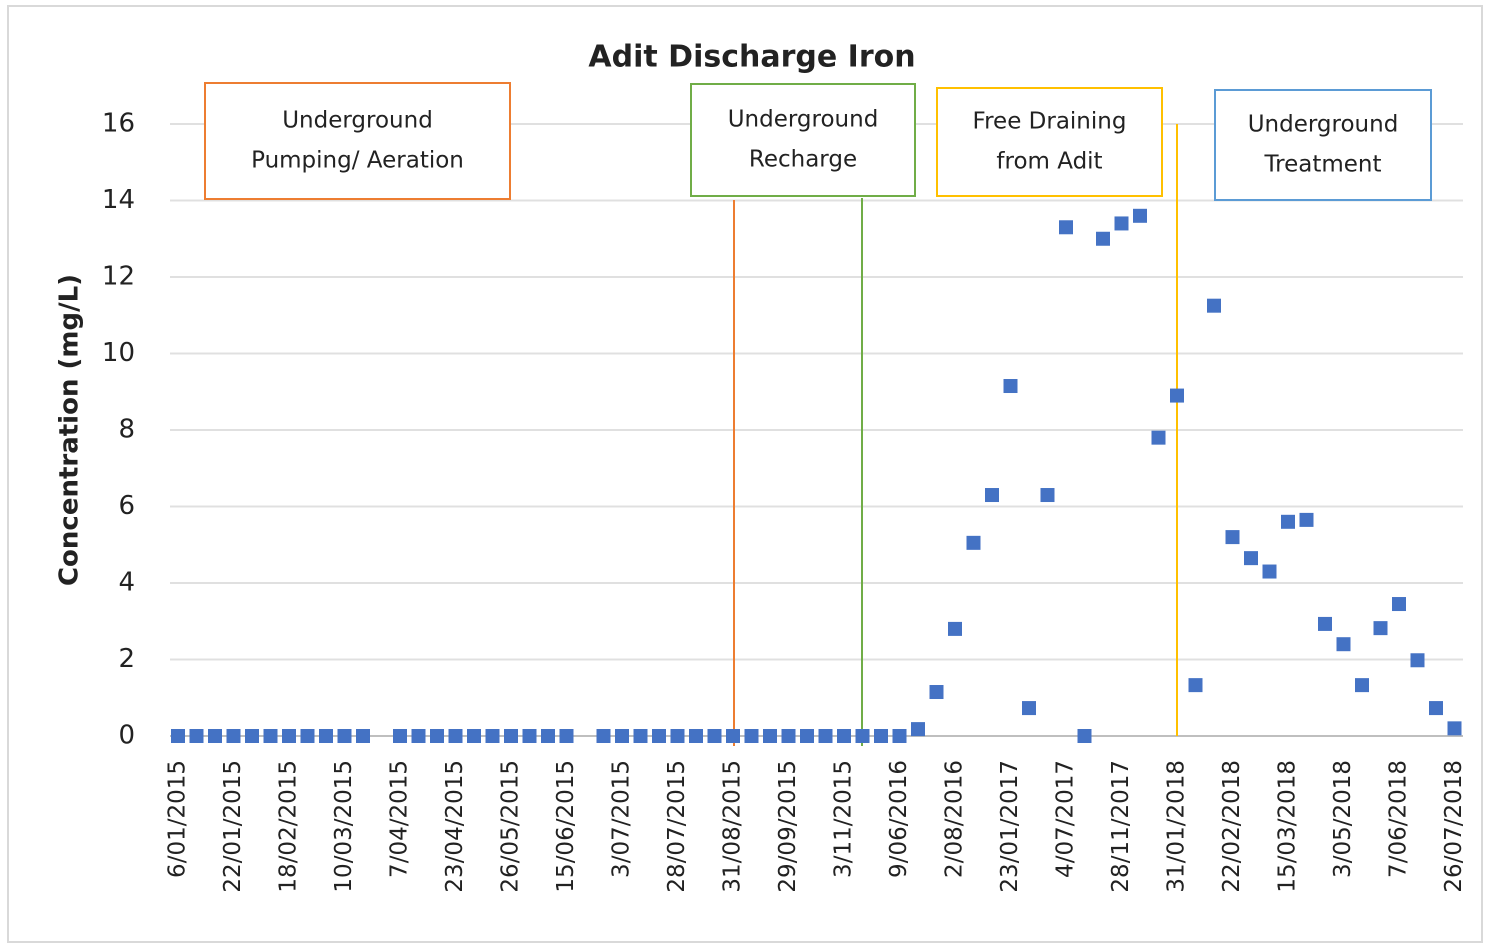  Describe the element at coordinates (400, 819) in the screenshot. I see `x-tick-label: 7/04/2015` at that location.